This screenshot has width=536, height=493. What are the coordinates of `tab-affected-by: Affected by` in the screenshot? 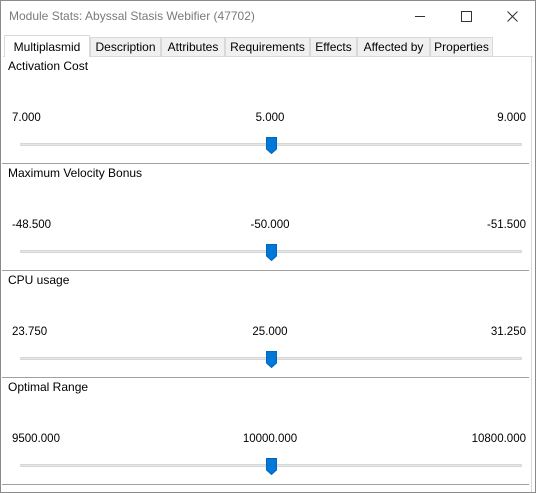 It's located at (393, 46).